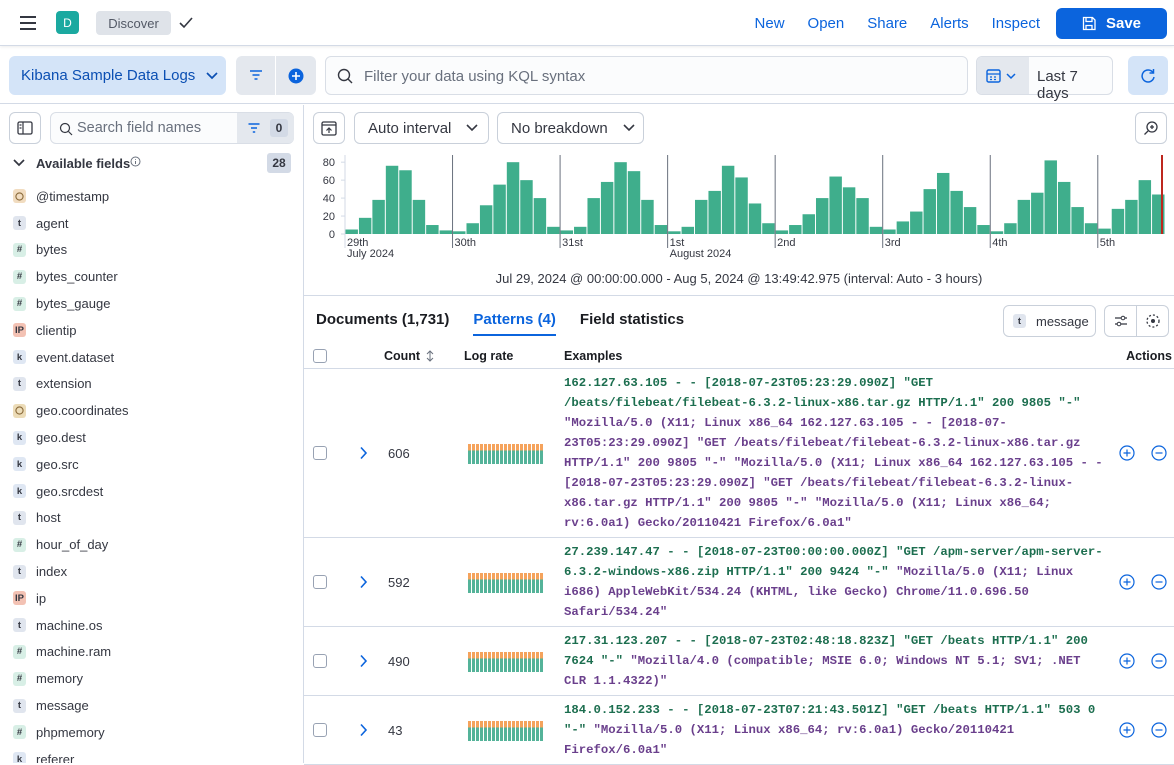 The width and height of the screenshot is (1174, 765). I want to click on field-search: Search field names 0, so click(172, 128).